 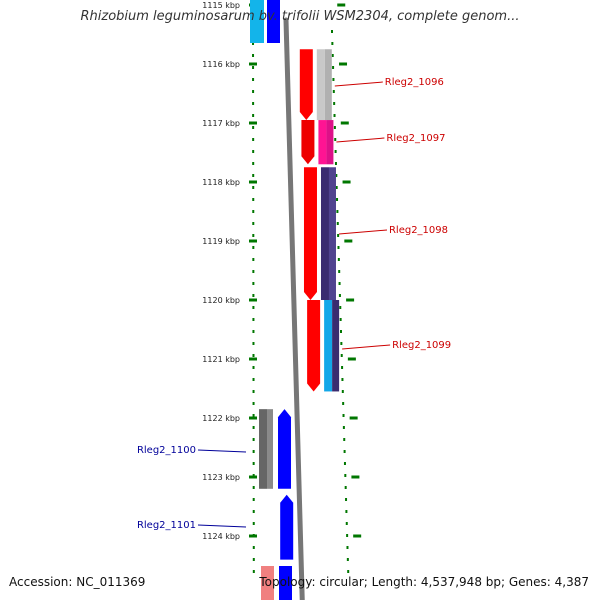 I want to click on tick-label: 1122 kbp, so click(x=221, y=418).